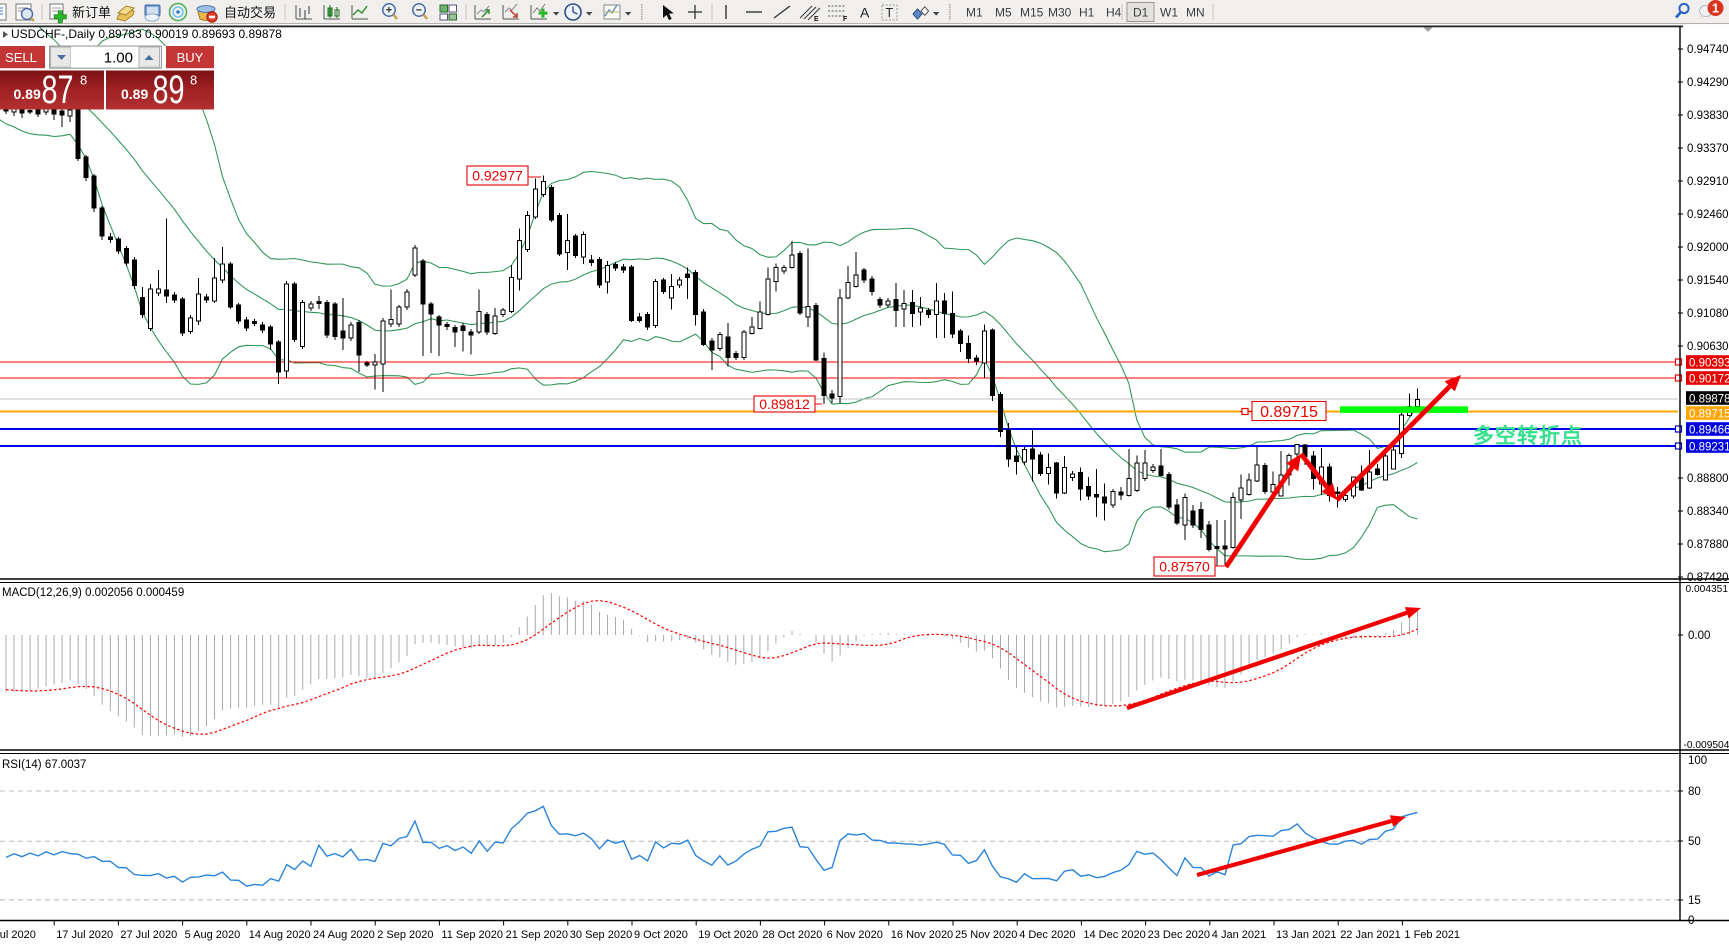 The image size is (1729, 947). What do you see at coordinates (1708, 248) in the screenshot?
I see `svg-text: 0.92000` at bounding box center [1708, 248].